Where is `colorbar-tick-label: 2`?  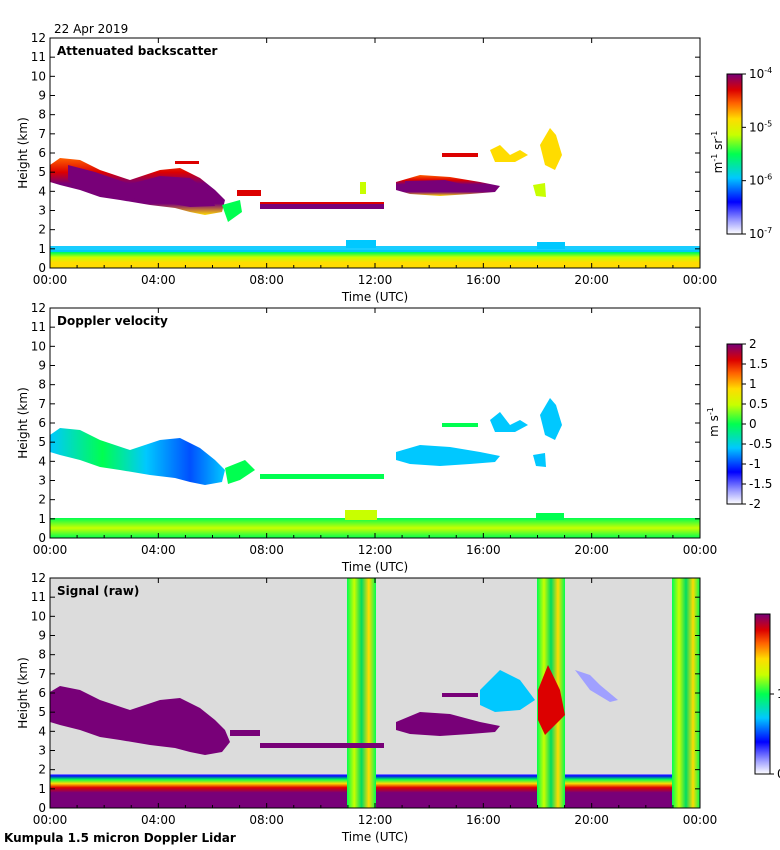 colorbar-tick-label: 2 is located at coordinates (753, 344).